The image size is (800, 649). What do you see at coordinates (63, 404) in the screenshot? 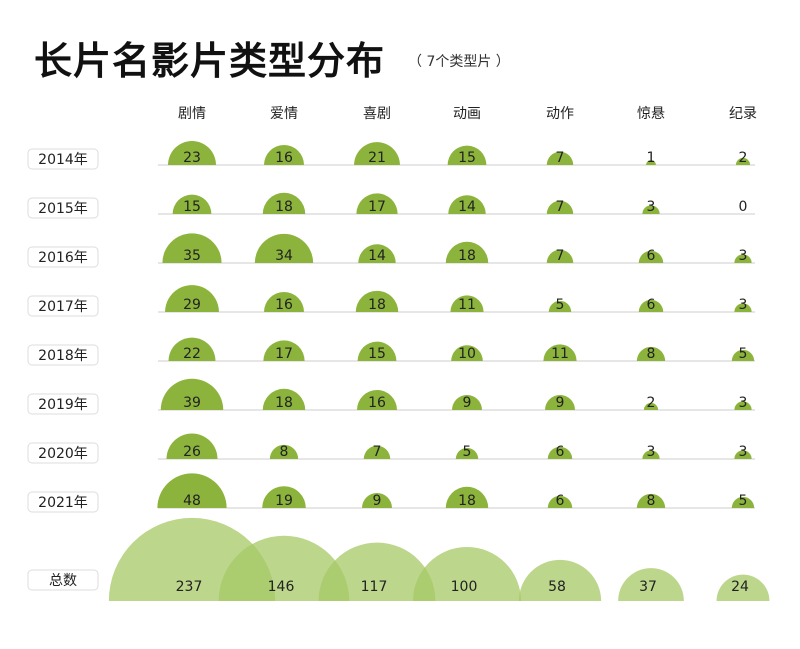
I see `row-label-5-frame` at bounding box center [63, 404].